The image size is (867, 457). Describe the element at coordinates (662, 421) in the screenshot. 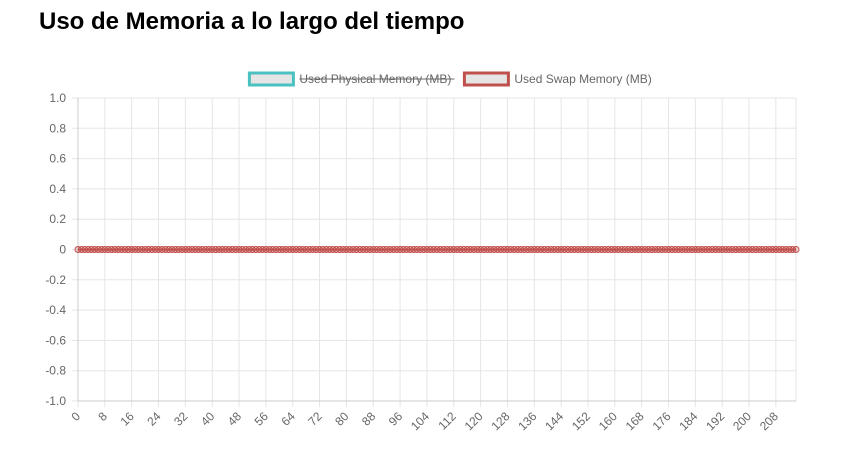

I see `x-tick-label: 176` at that location.